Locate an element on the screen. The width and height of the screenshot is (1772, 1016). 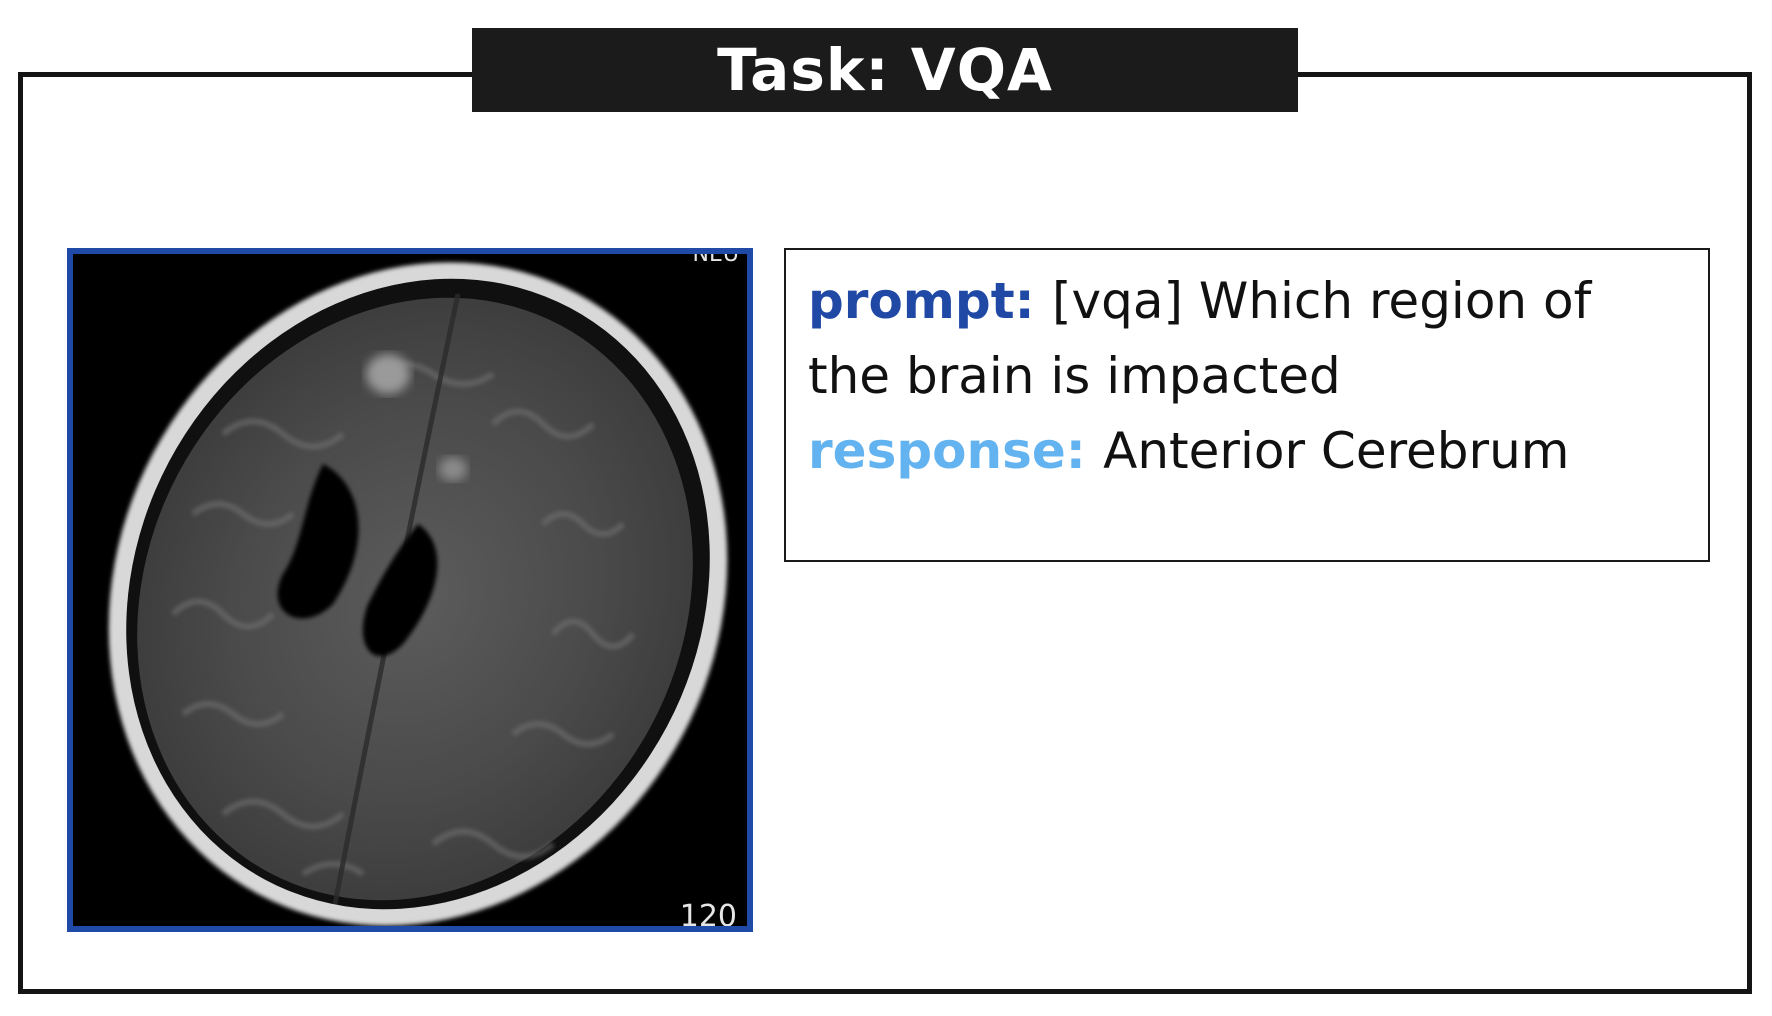
mri-corner-label-top: NEU is located at coordinates (715, 257).